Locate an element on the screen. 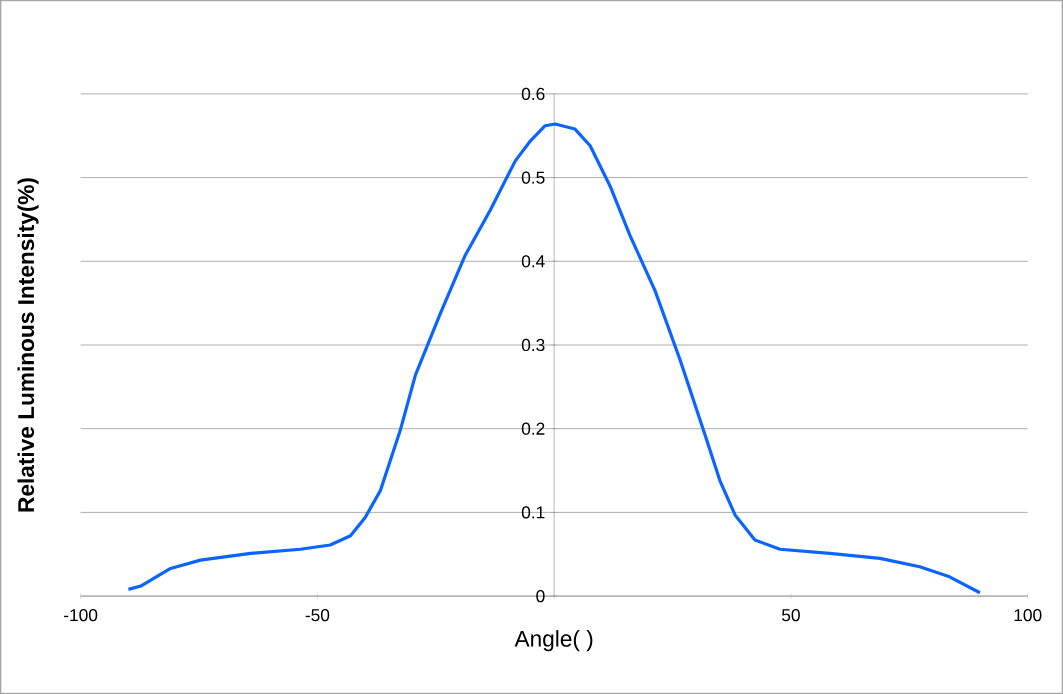  y-tick-label: 0.6 is located at coordinates (533, 94).